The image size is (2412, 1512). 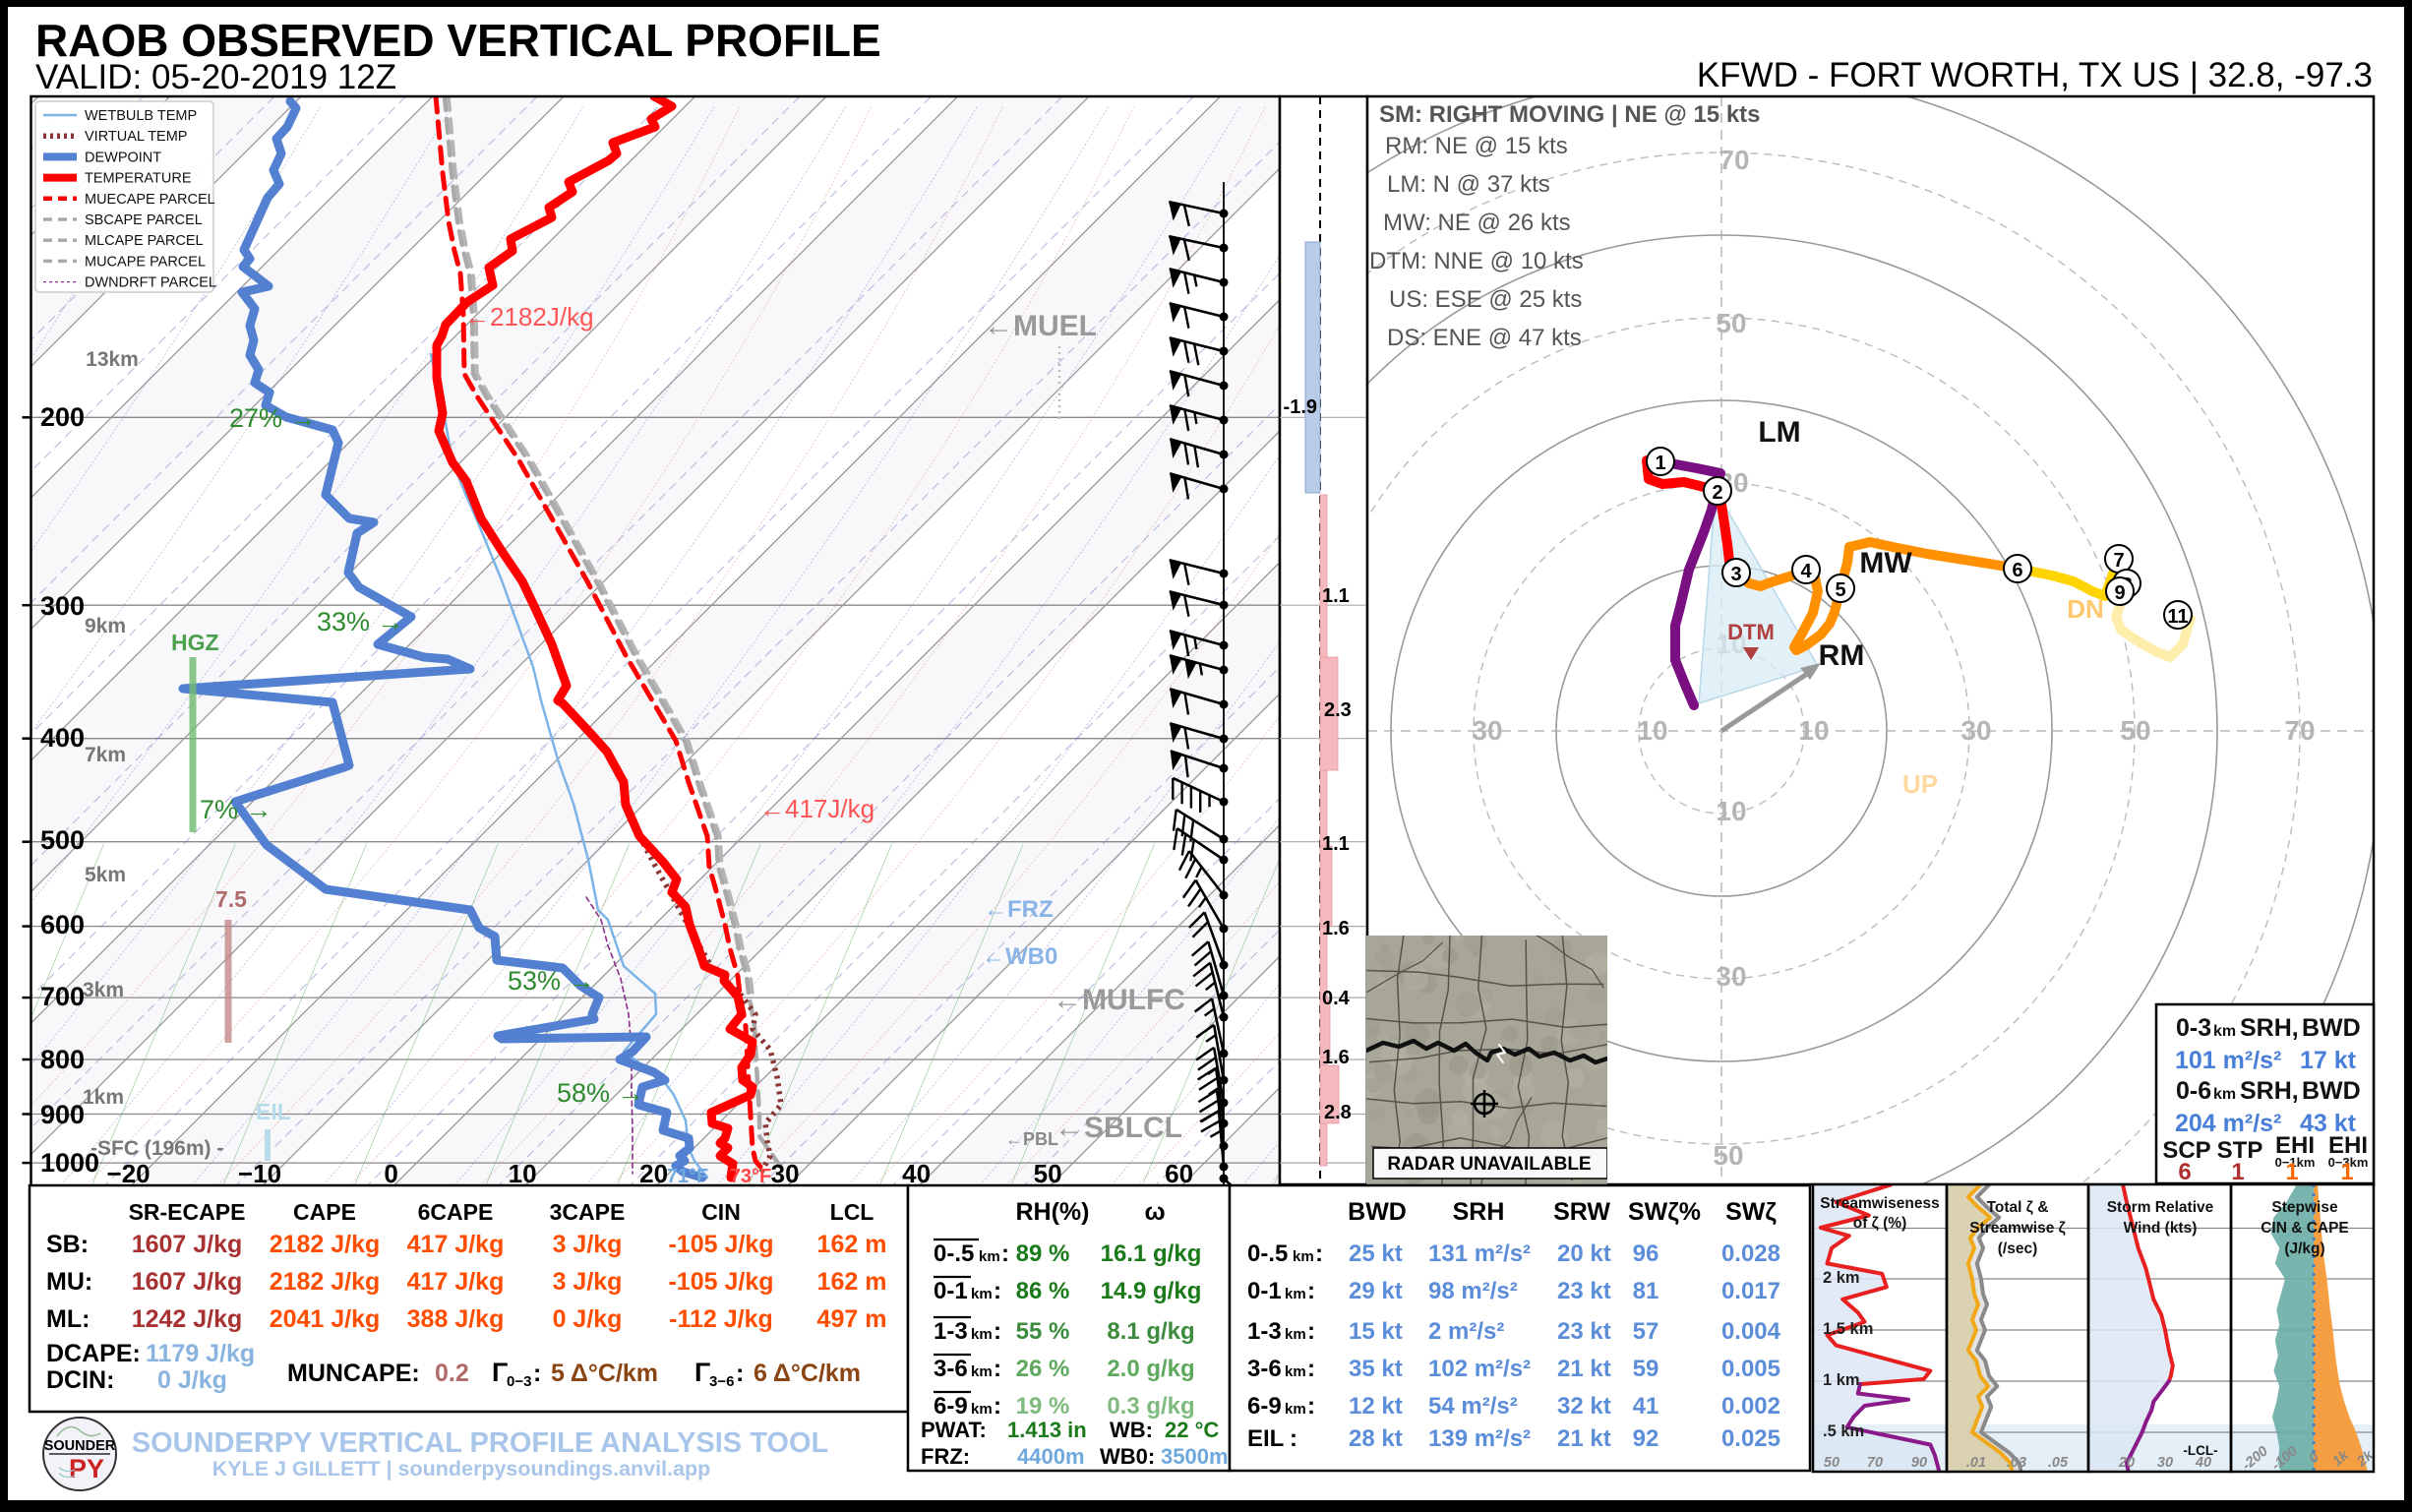 What do you see at coordinates (1043, 1291) in the screenshot?
I see `svg-text: 86 %` at bounding box center [1043, 1291].